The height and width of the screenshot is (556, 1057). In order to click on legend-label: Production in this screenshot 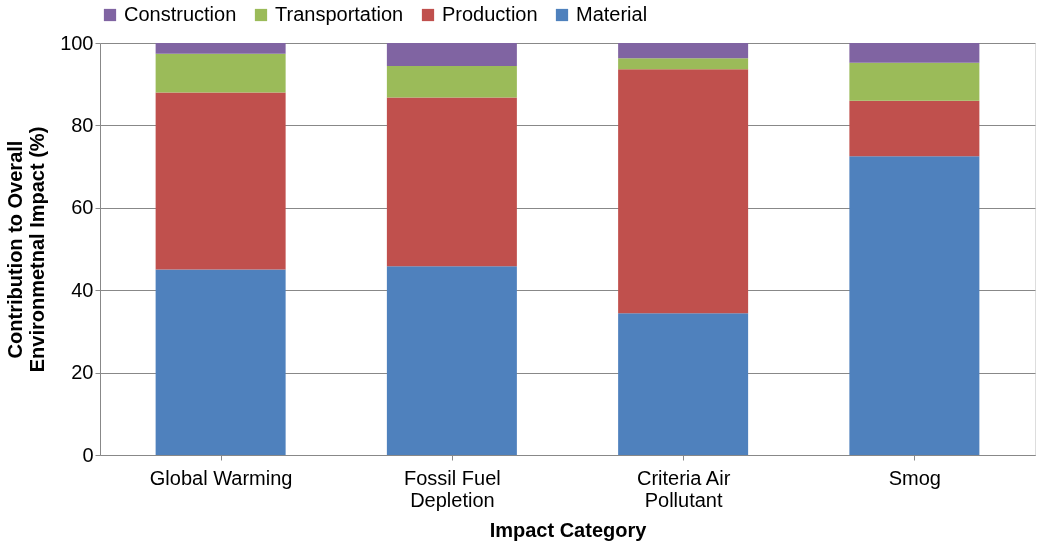, I will do `click(490, 14)`.